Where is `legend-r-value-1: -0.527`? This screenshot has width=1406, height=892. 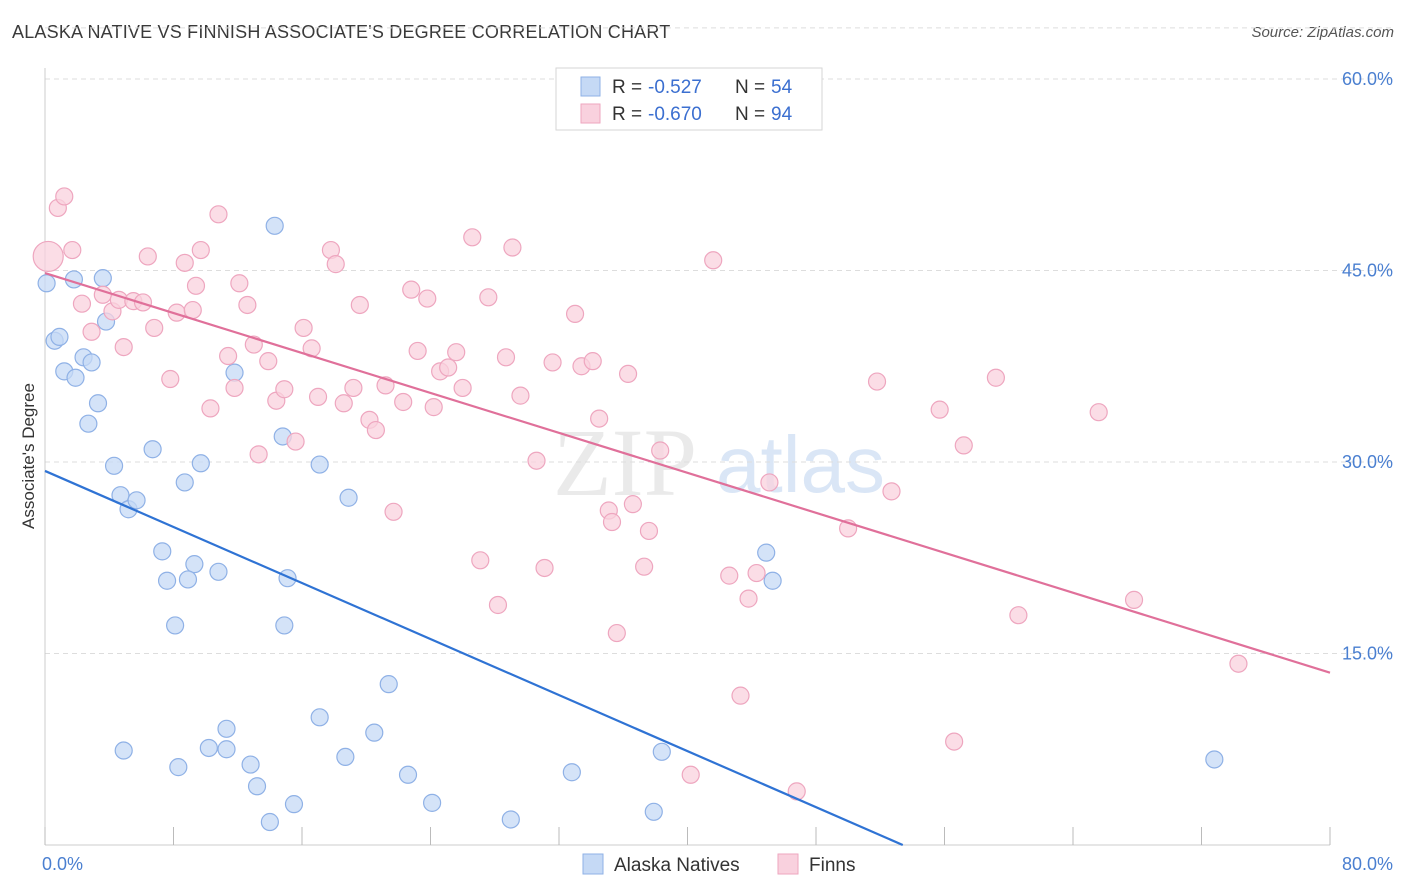 legend-r-value-1: -0.527 is located at coordinates (675, 87).